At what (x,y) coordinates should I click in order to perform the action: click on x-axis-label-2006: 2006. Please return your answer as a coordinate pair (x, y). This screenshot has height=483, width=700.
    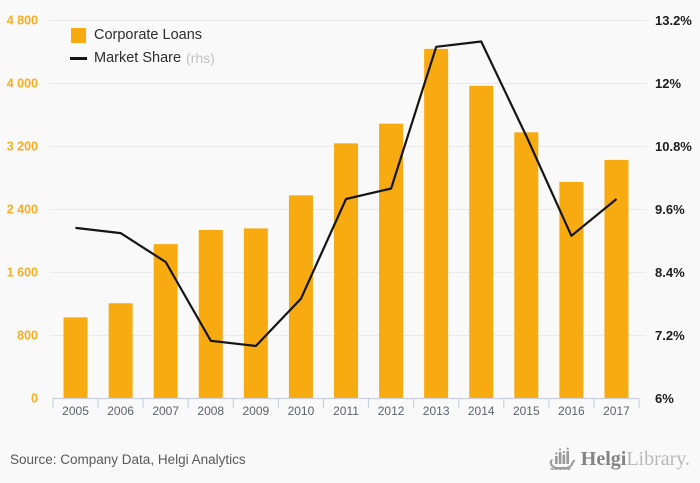
    Looking at the image, I should click on (120, 411).